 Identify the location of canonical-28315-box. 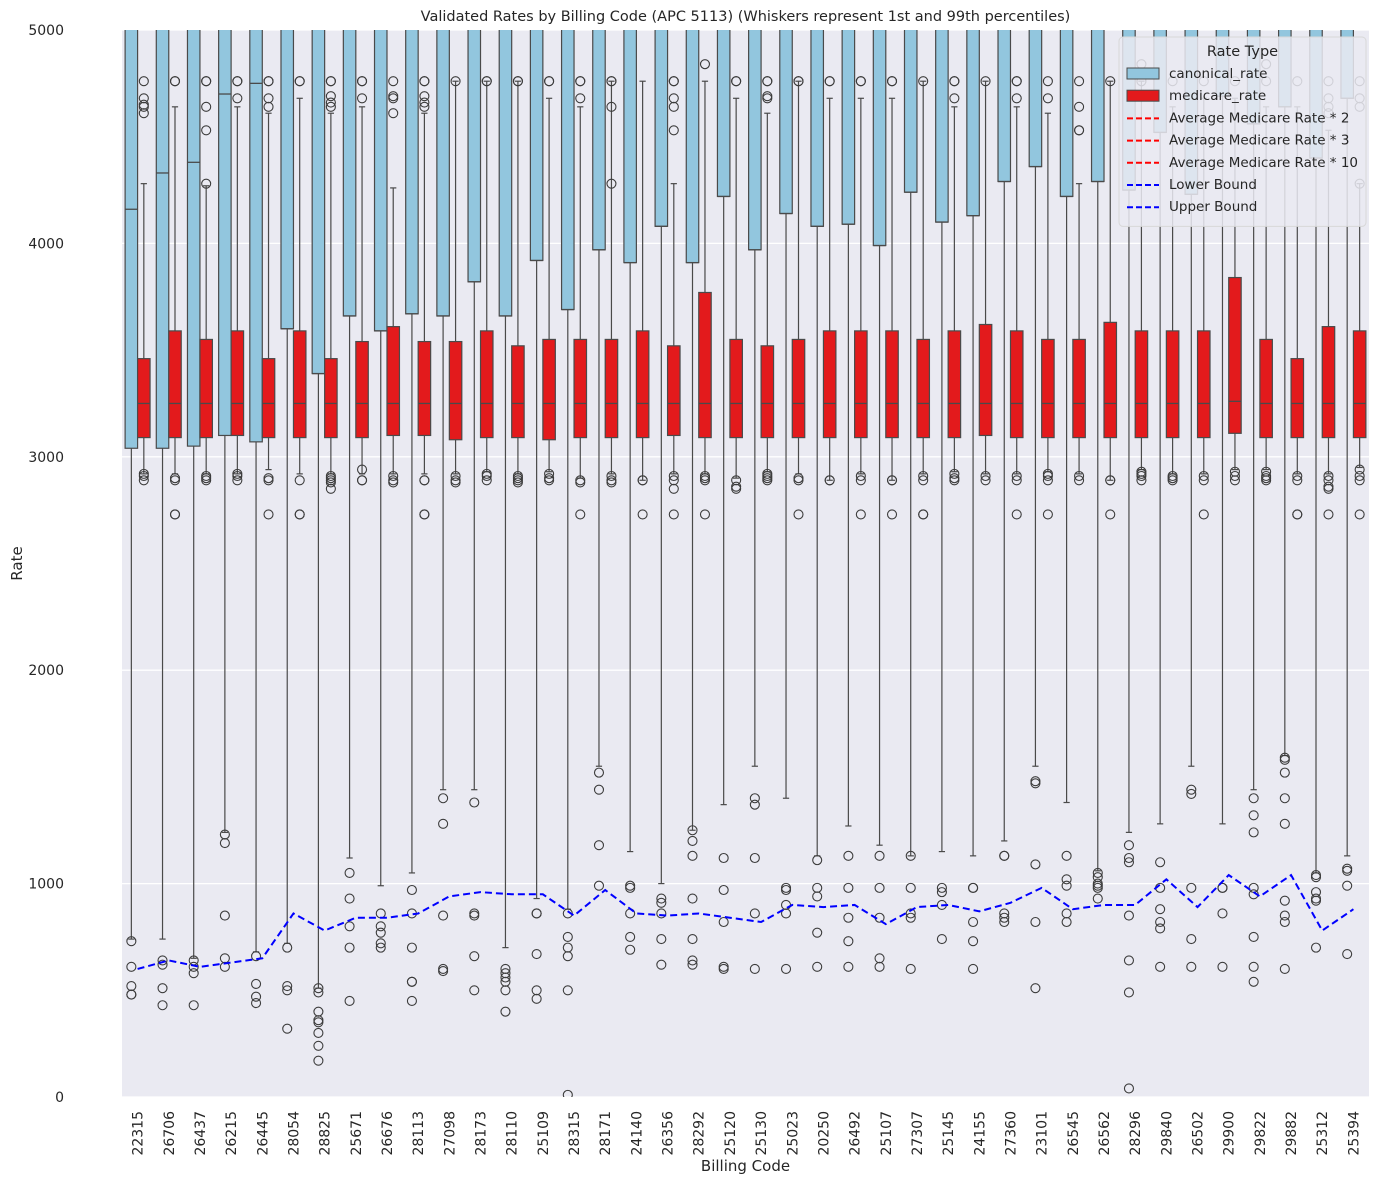
(567, 170).